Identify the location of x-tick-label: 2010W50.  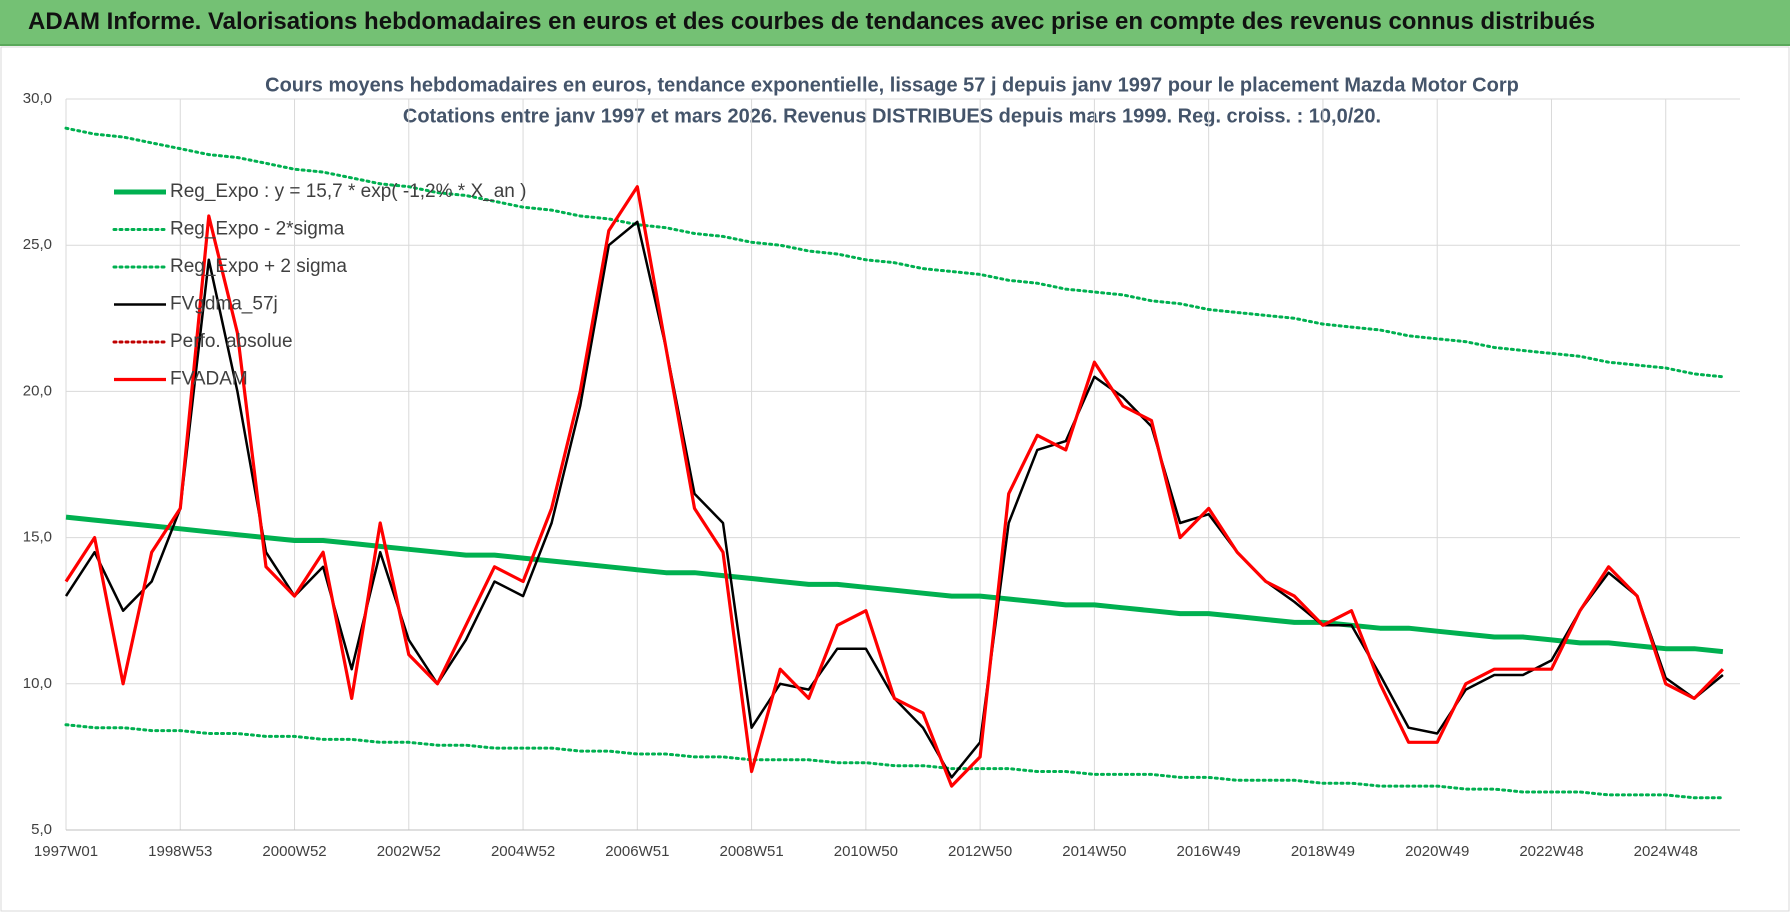
(866, 851).